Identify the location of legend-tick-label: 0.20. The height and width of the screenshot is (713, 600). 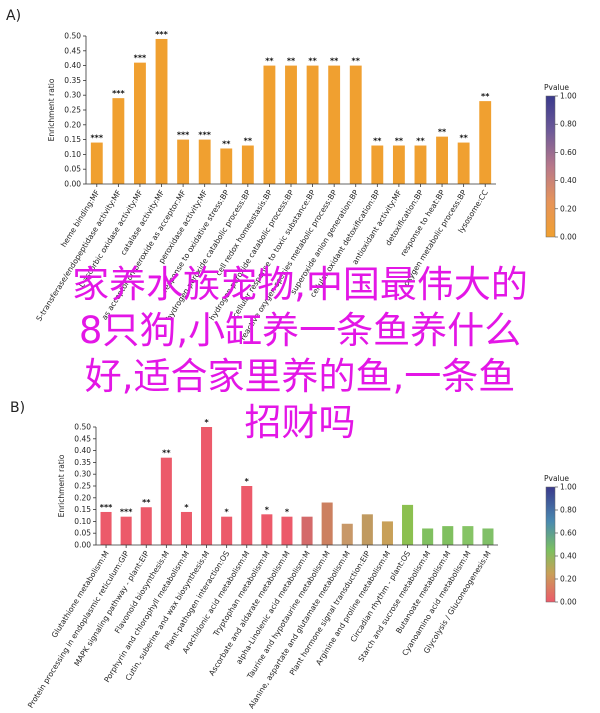
(568, 579).